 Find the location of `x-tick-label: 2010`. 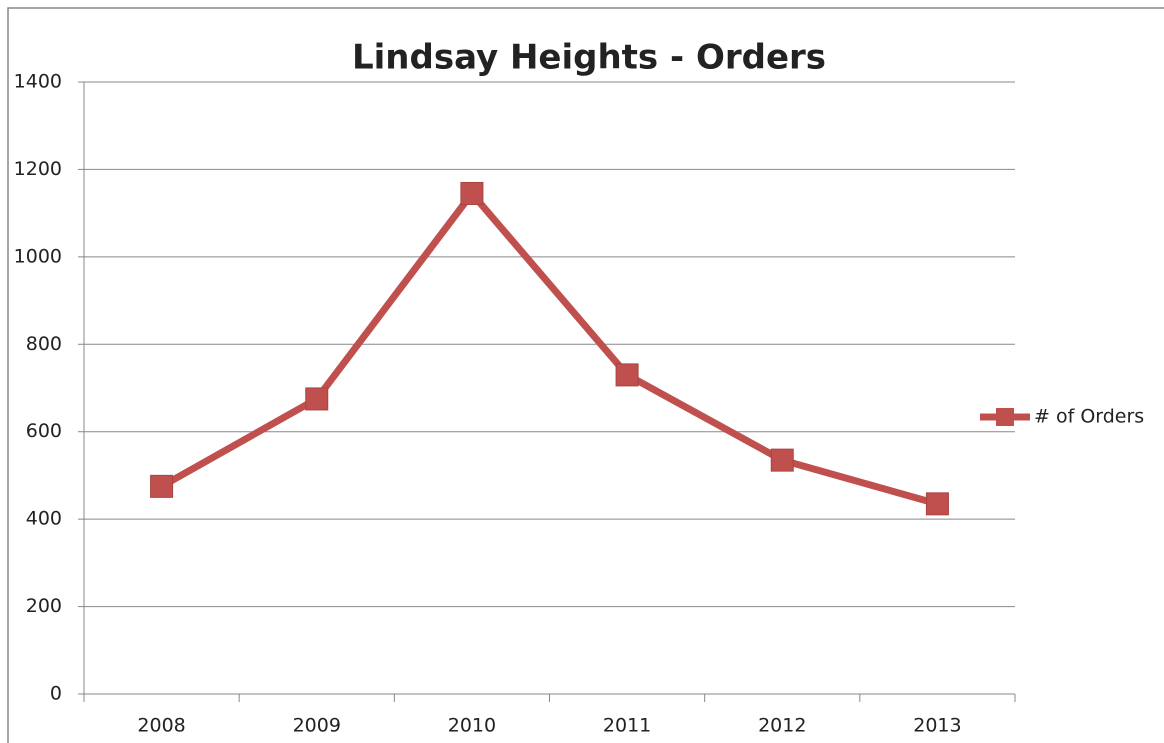

x-tick-label: 2010 is located at coordinates (472, 726).